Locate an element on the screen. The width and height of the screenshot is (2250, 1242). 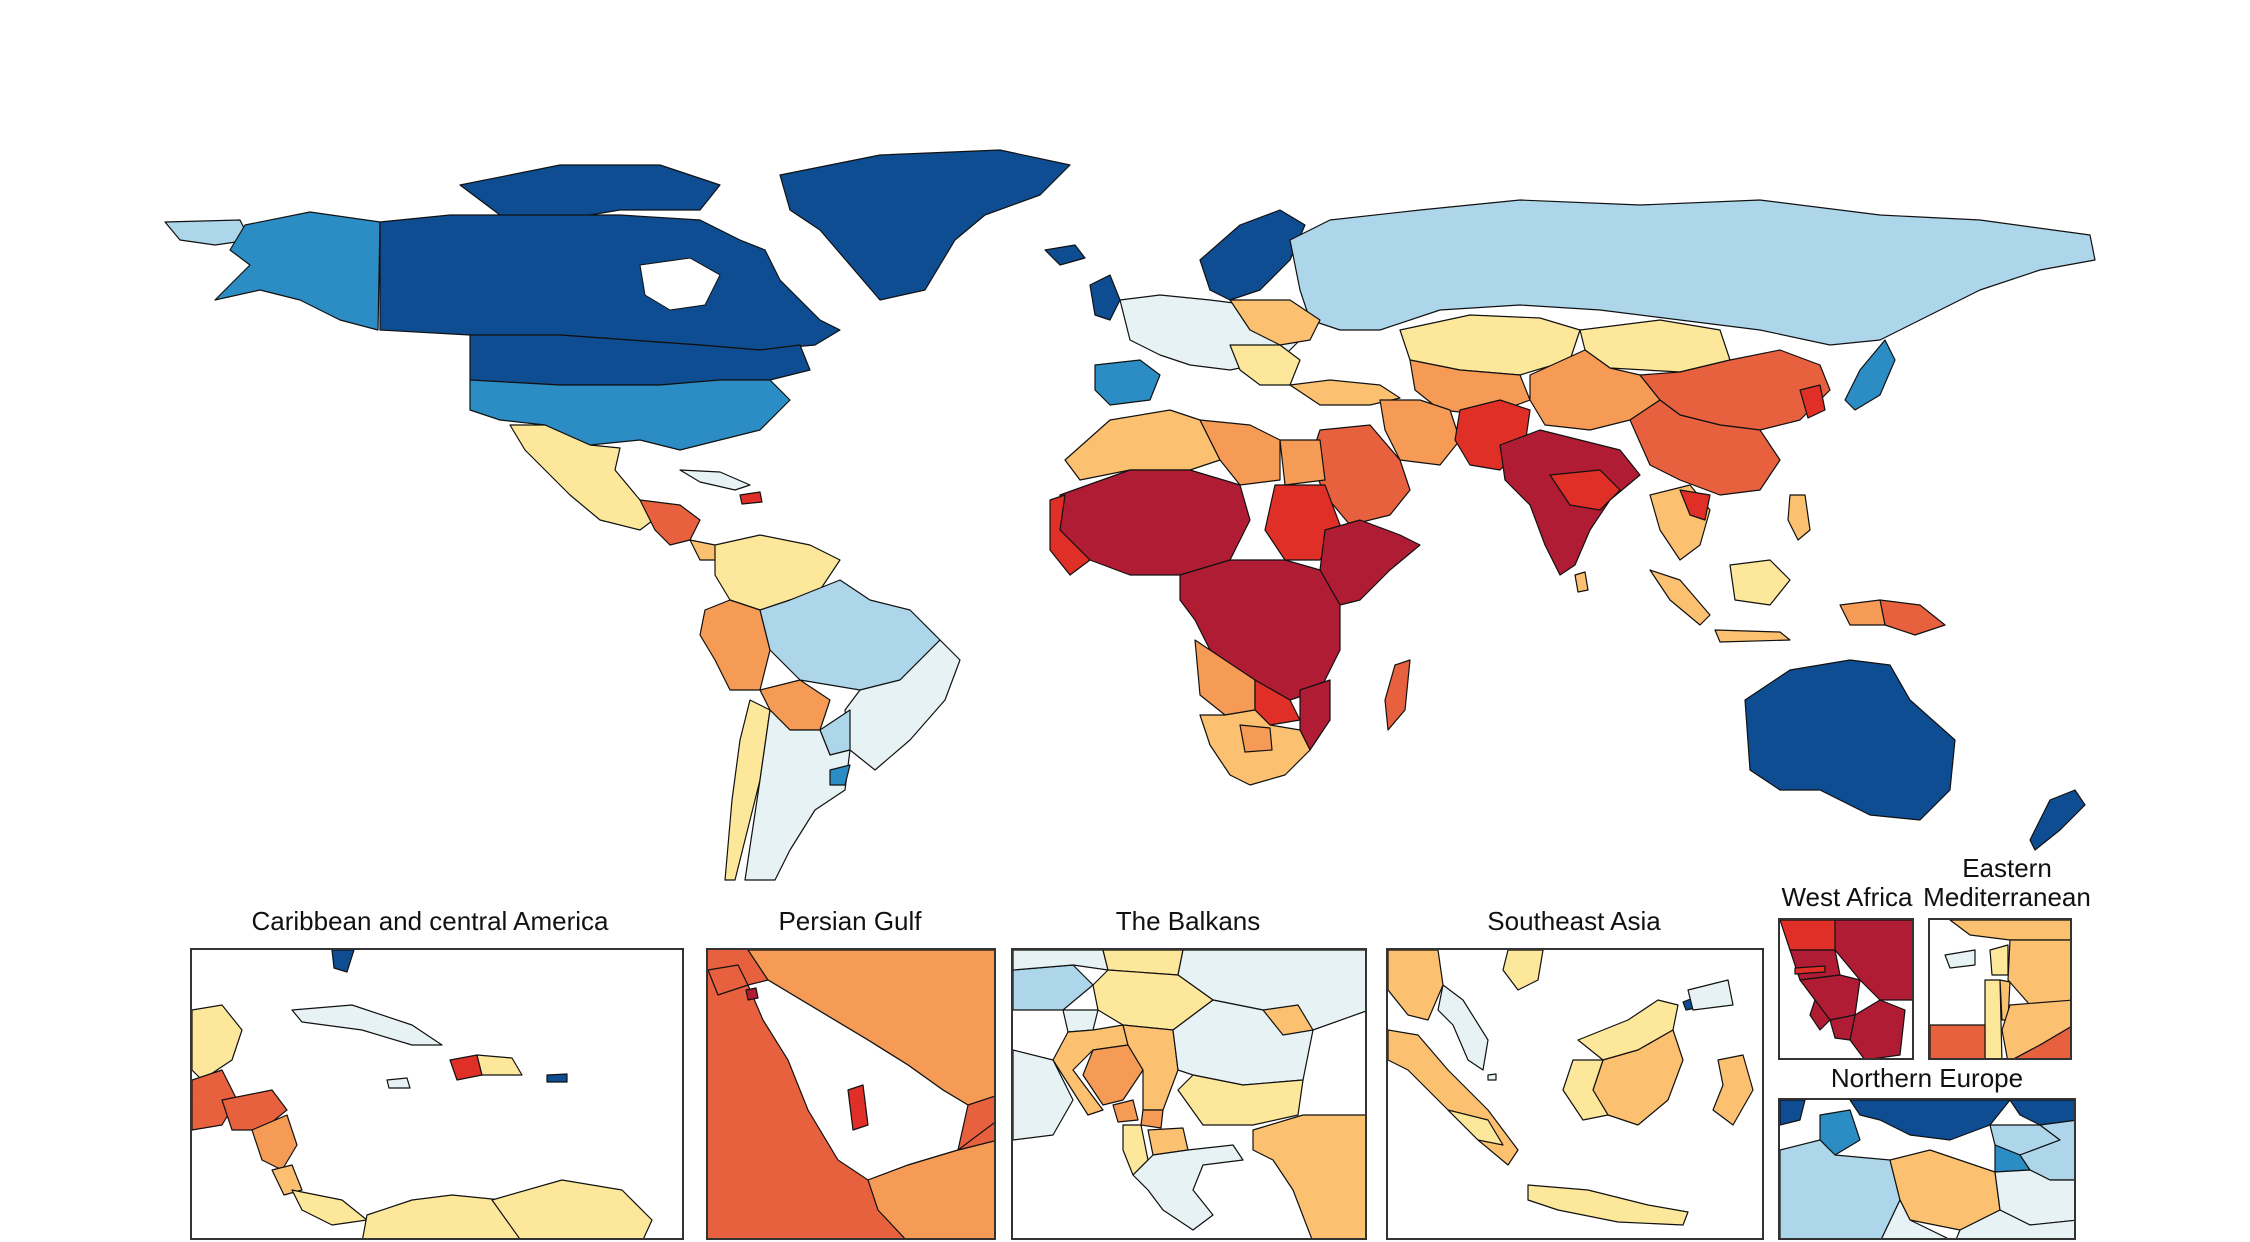
region-alaska is located at coordinates (297, 271).